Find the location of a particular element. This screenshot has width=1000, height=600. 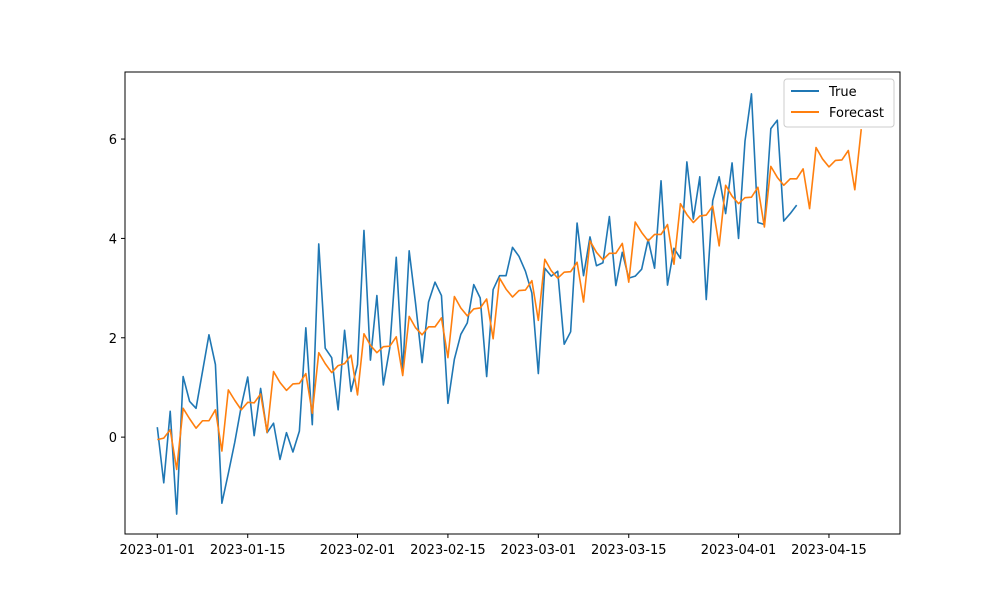

legend-label-true: True is located at coordinates (842, 92).